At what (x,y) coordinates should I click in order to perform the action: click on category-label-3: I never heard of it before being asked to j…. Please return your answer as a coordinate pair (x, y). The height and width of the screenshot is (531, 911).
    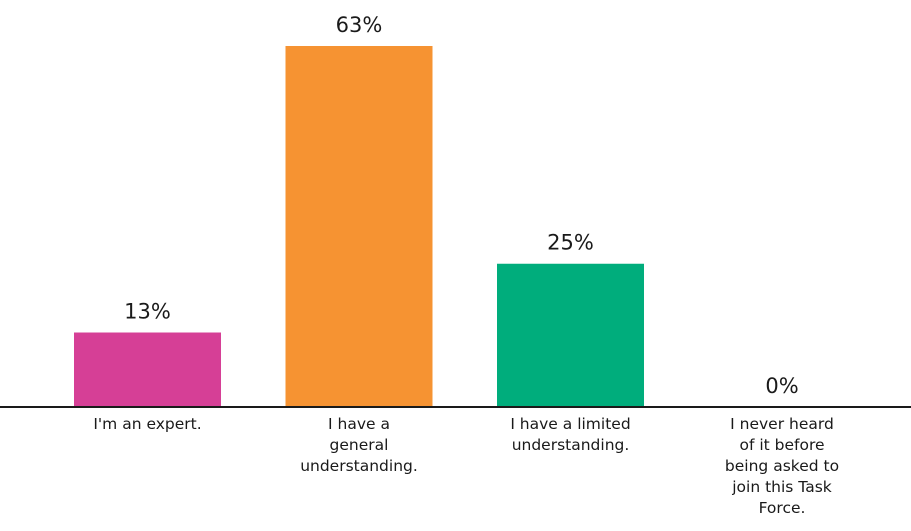
    Looking at the image, I should click on (782, 466).